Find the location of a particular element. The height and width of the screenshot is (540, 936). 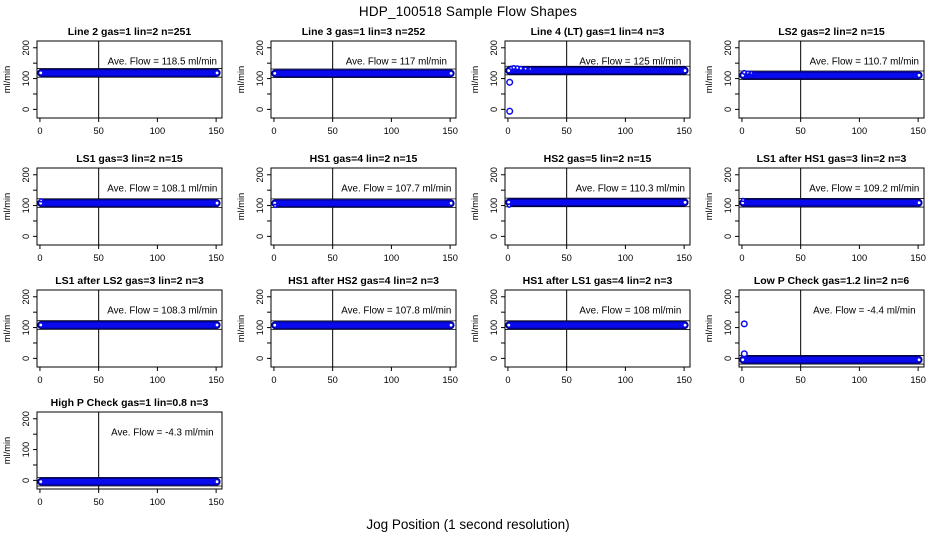

subplot-title: Line 2 gas=1 lin=2 n=251 is located at coordinates (130, 32).